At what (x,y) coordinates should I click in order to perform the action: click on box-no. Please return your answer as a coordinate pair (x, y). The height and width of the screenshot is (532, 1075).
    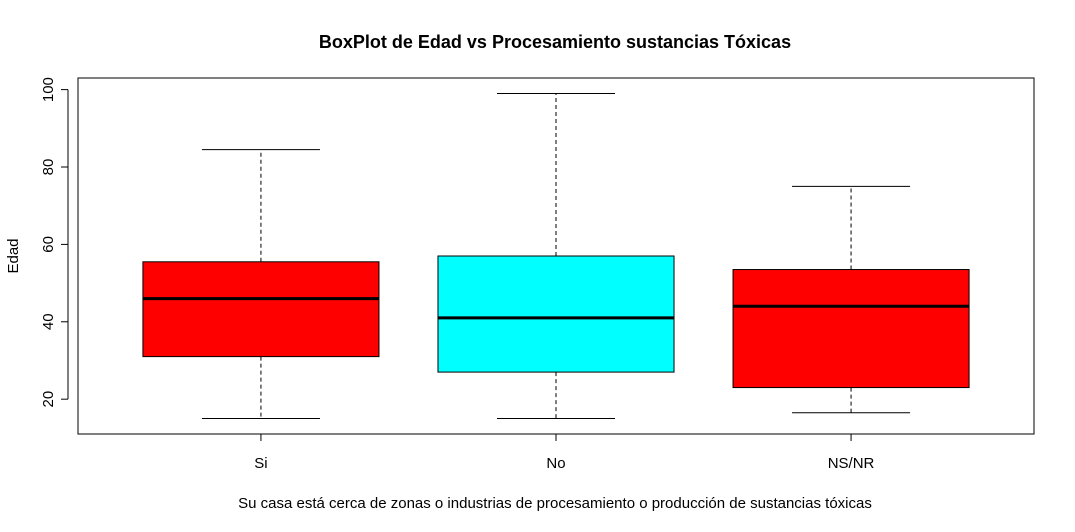
    Looking at the image, I should click on (556, 256).